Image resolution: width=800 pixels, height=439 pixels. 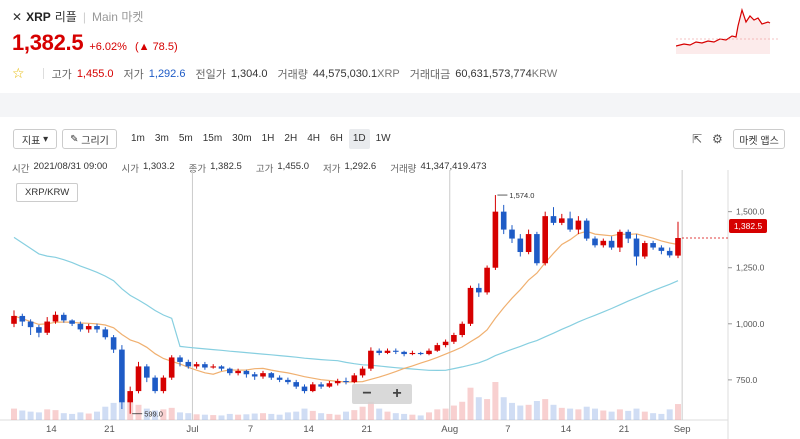 I want to click on market-apps-label: 마켓 앱스, so click(x=759, y=141).